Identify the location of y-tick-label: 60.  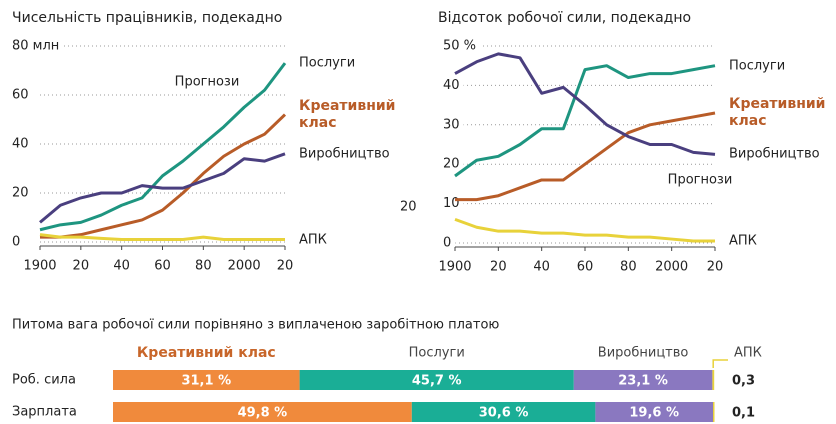
(20, 95).